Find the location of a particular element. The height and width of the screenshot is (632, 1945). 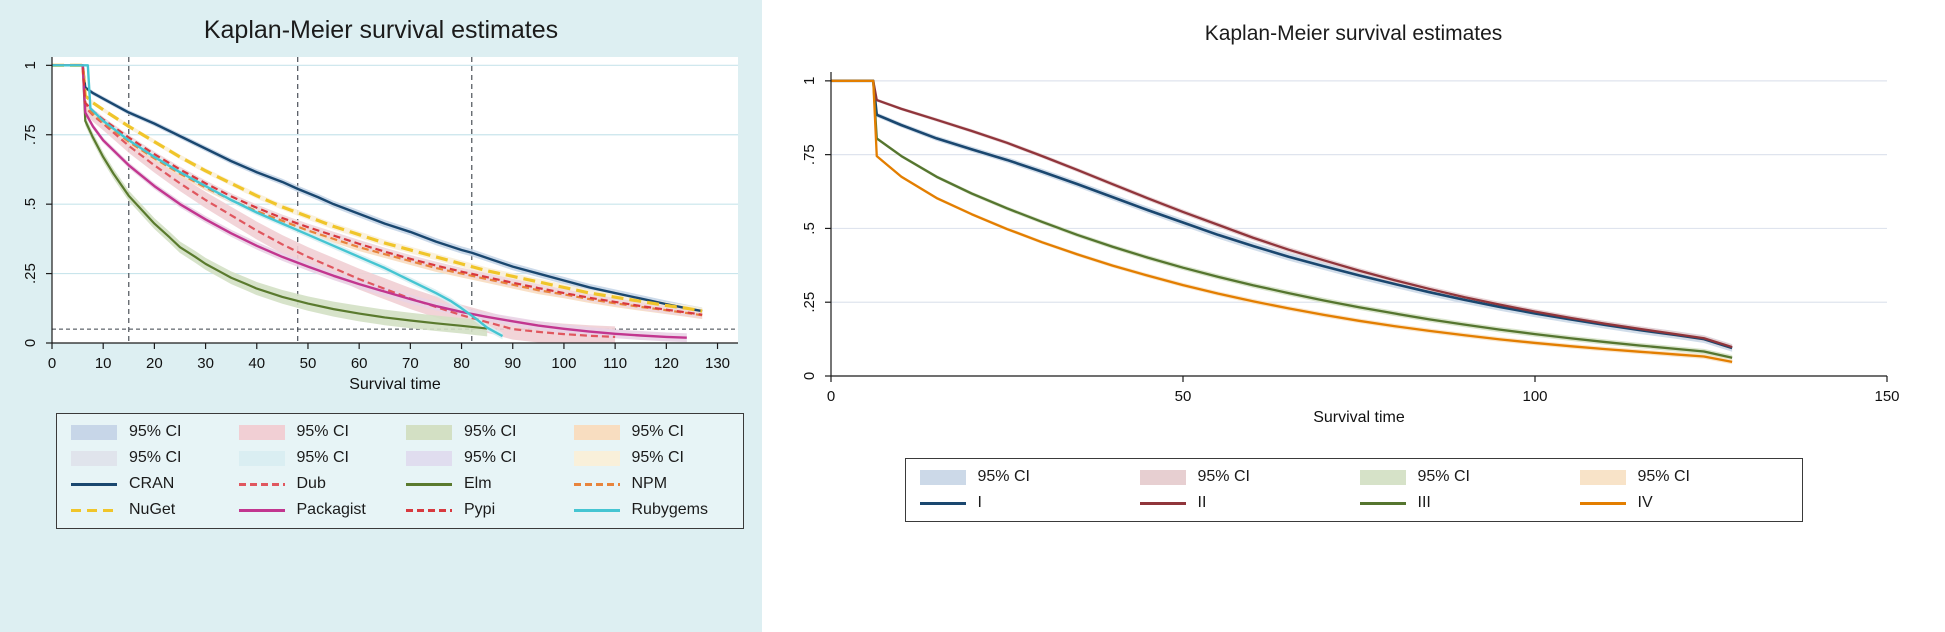

legend-item: Packagist is located at coordinates (317, 510).